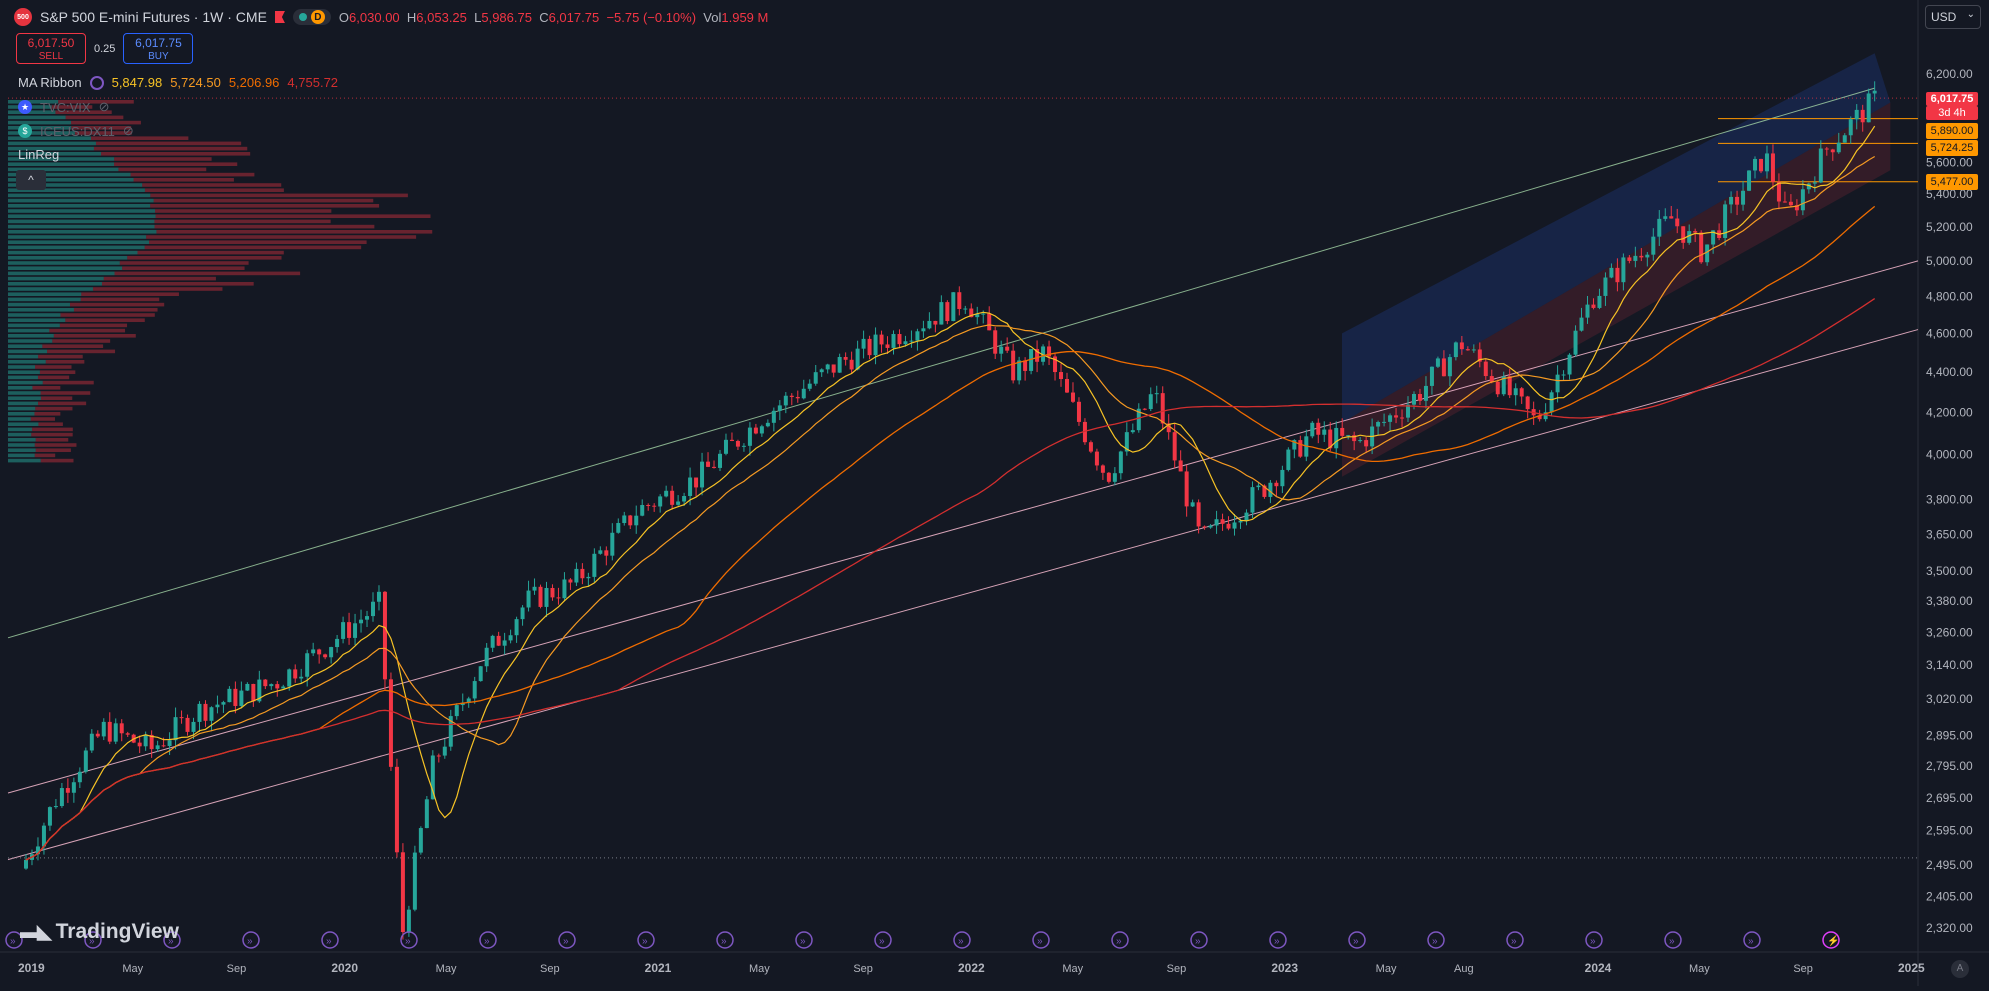  I want to click on regression-channel-lower, so click(1616, 289).